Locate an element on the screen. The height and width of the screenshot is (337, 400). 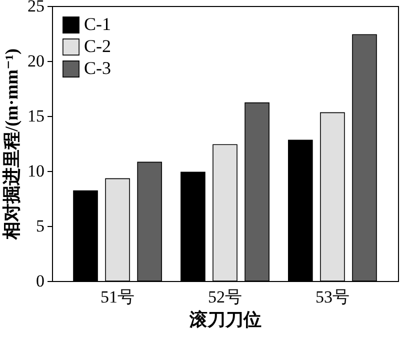
y-tick-label: 20 is located at coordinates (36, 61).